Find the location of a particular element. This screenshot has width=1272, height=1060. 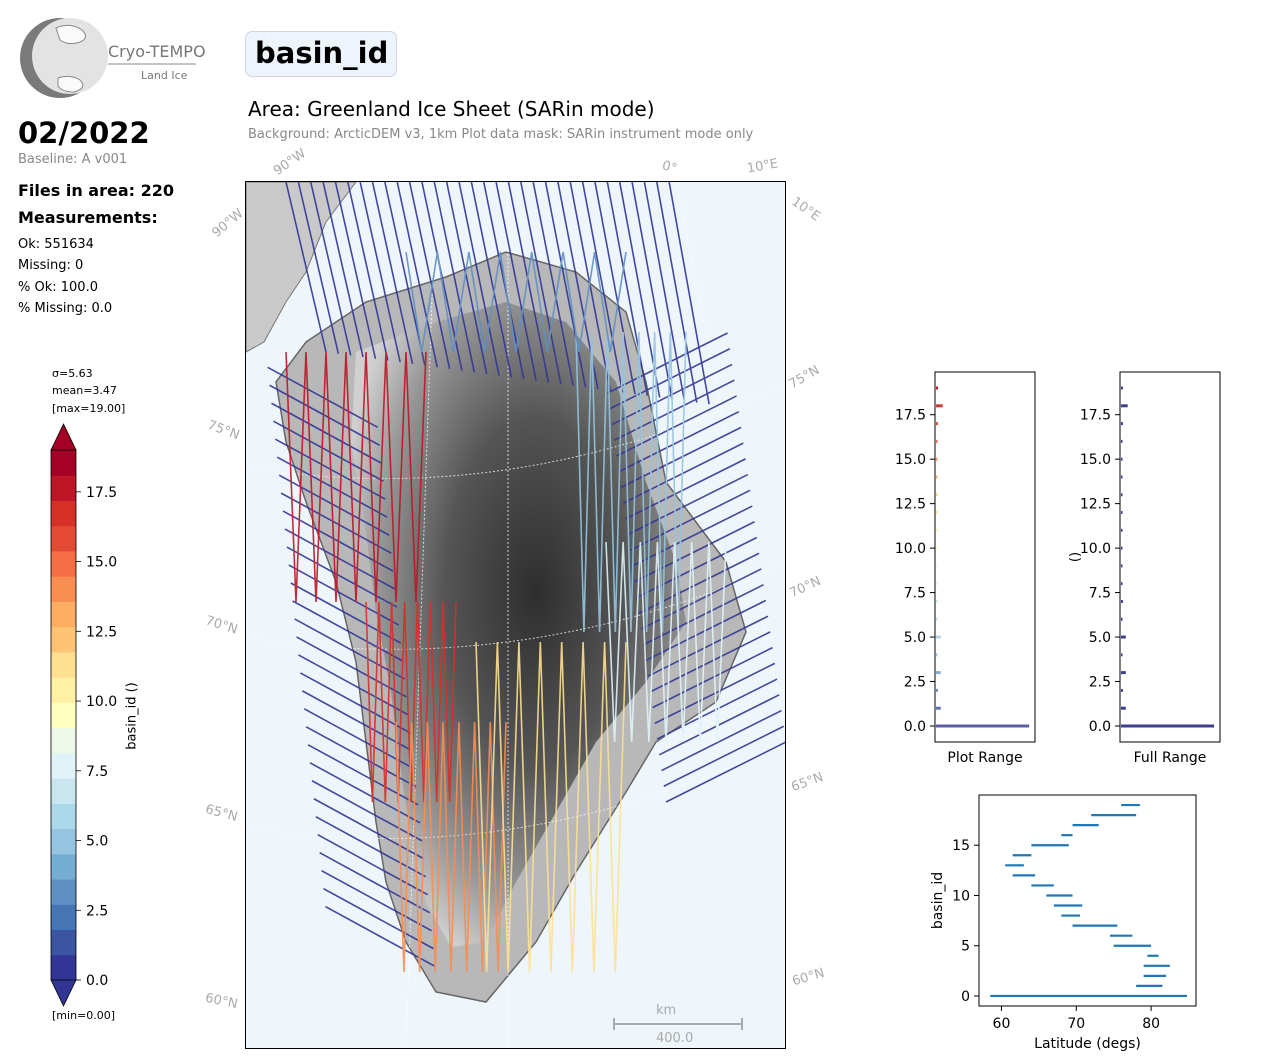

colorbar-swatches is located at coordinates (63, 715).